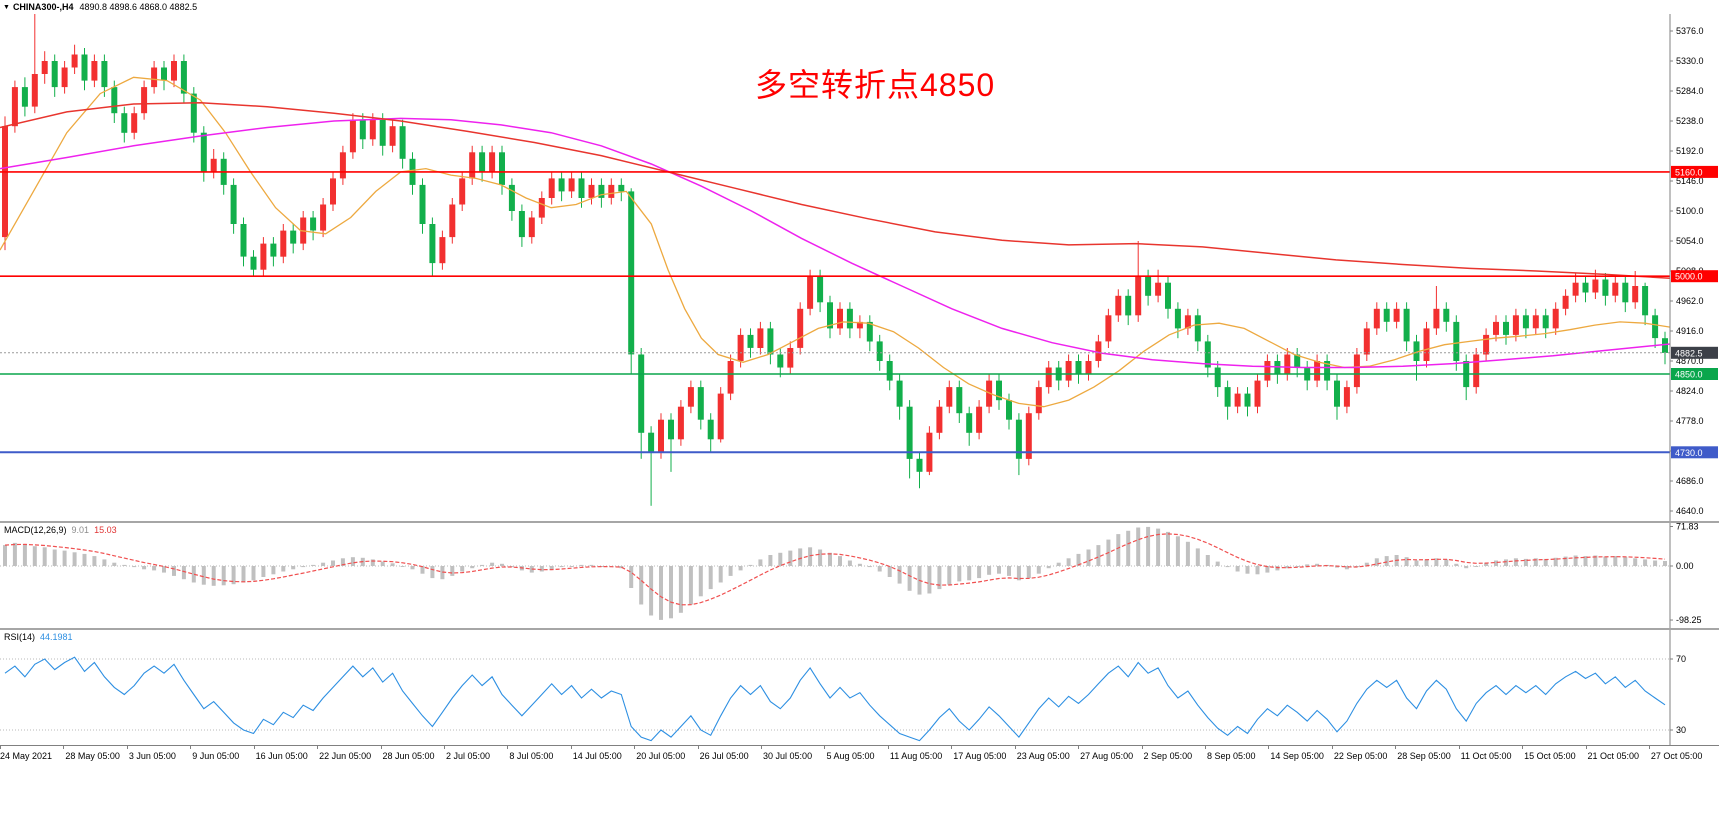  What do you see at coordinates (80, 530) in the screenshot?
I see `macd-main-value: 9.01` at bounding box center [80, 530].